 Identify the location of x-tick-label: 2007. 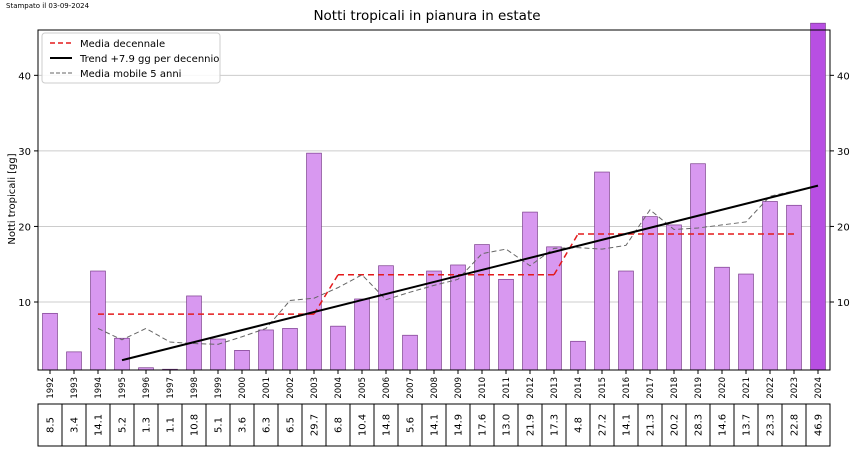
(411, 388).